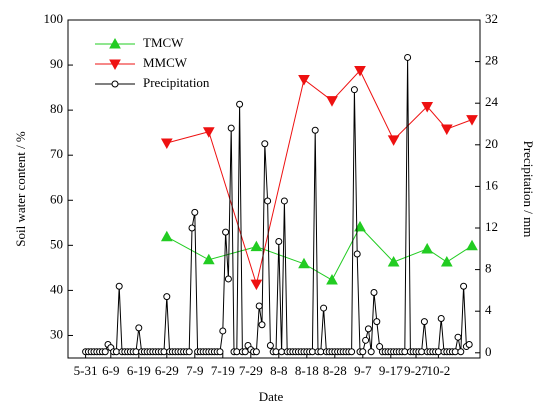 This screenshot has height=405, width=542. Describe the element at coordinates (491, 226) in the screenshot. I see `y2-tick-label: 12` at that location.